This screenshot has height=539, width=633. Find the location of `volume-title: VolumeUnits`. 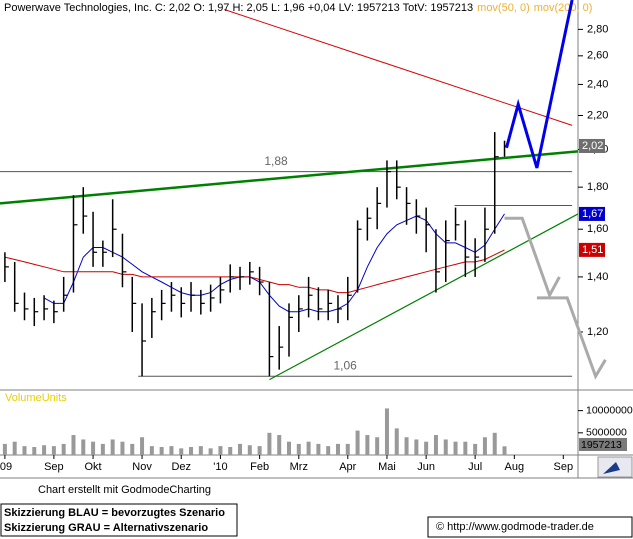

volume-title: VolumeUnits is located at coordinates (36, 398).